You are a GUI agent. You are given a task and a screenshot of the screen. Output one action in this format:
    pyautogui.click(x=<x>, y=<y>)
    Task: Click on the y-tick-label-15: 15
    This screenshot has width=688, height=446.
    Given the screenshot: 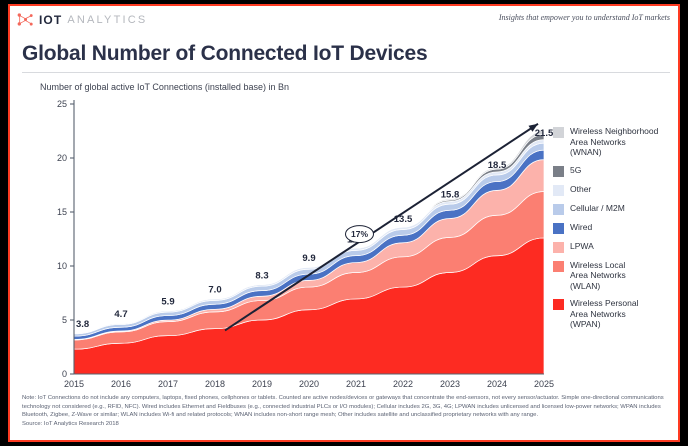 What is the action you would take?
    pyautogui.click(x=62, y=212)
    